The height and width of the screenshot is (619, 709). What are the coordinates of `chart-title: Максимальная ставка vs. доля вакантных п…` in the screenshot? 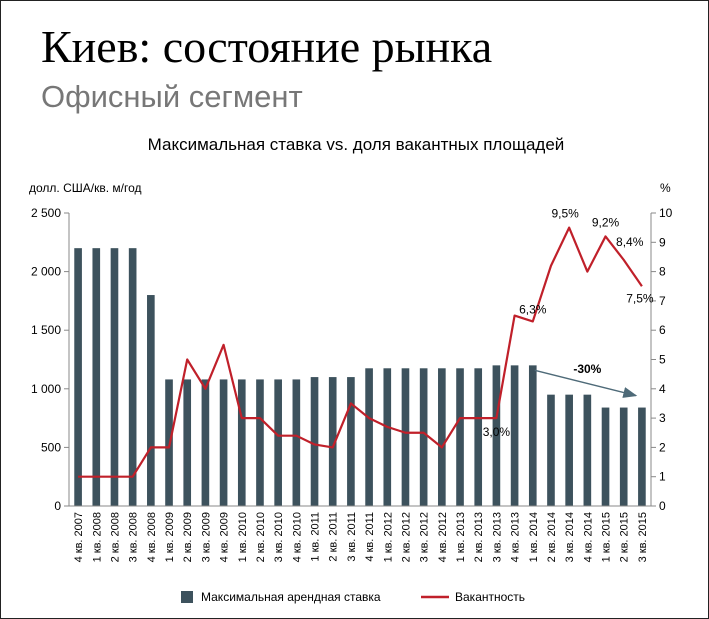 It's located at (356, 144).